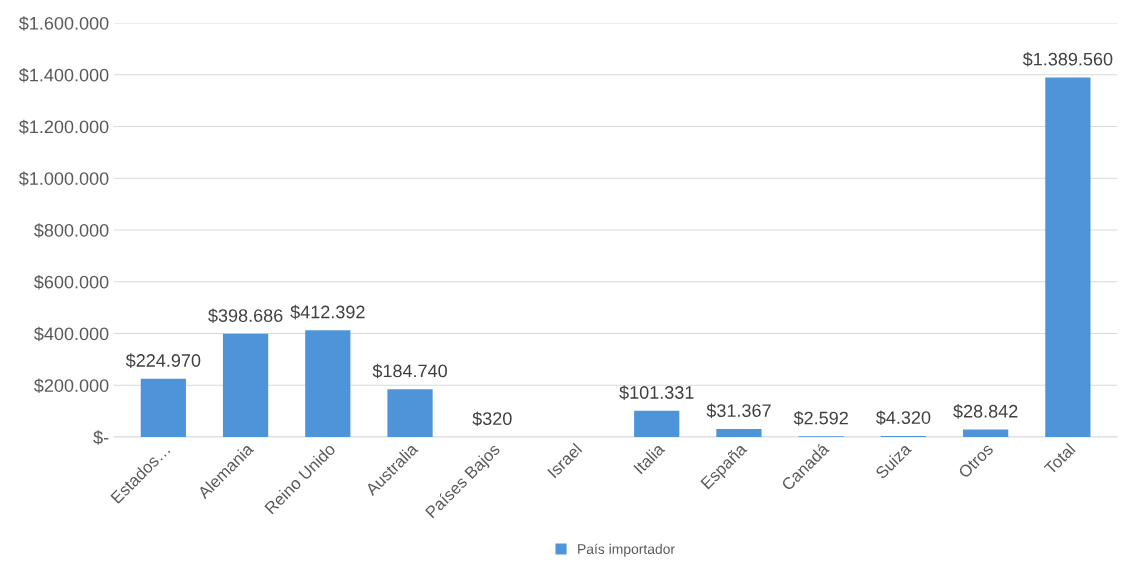 The width and height of the screenshot is (1140, 575). I want to click on y-tick-label: $1.000.000, so click(63, 179).